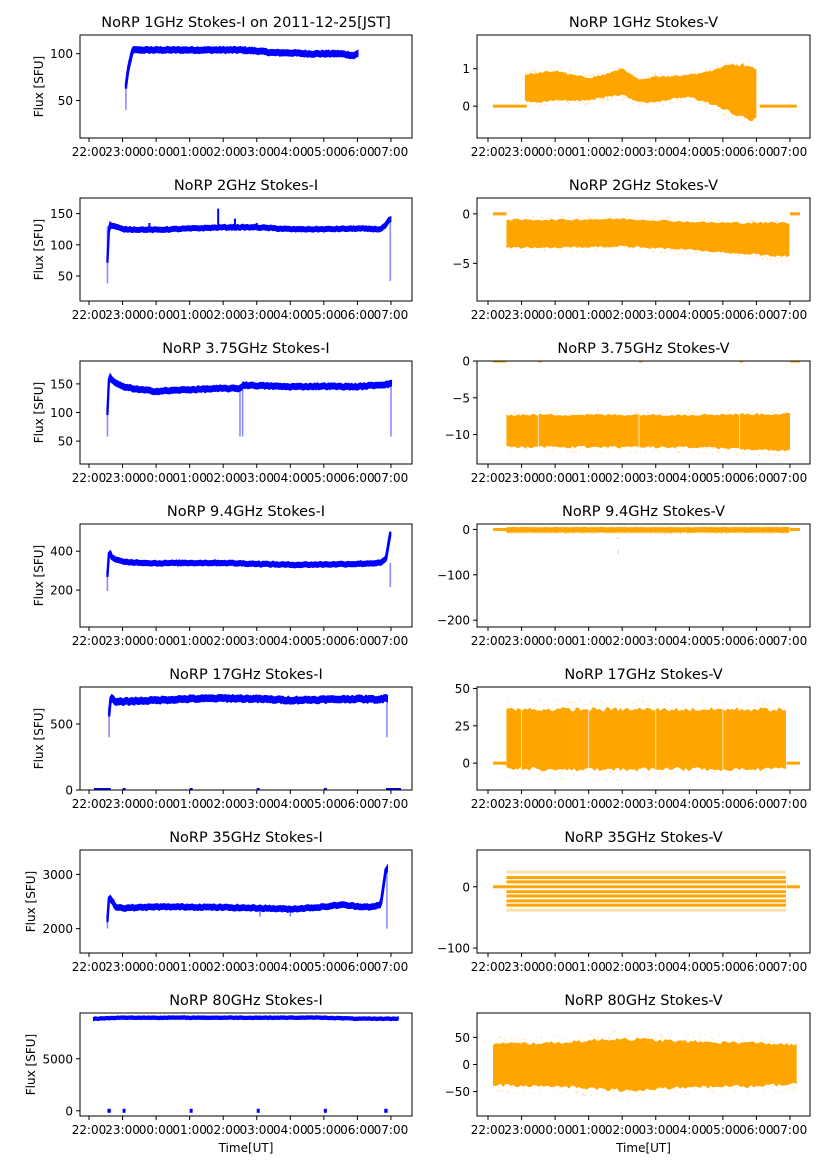  I want to click on x-tick-label: 05:00, so click(324, 315).